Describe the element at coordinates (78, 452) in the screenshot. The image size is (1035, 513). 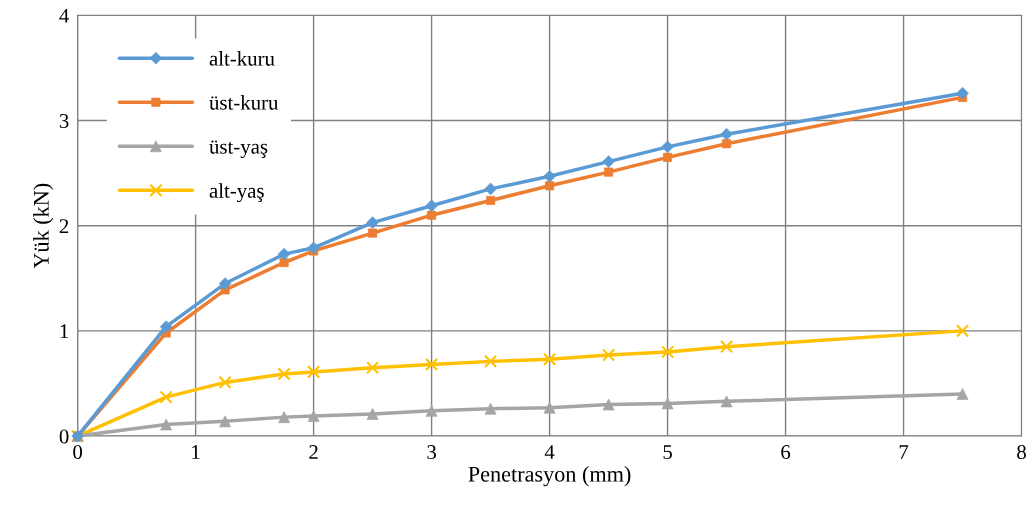
I see `x-tick-label: 0` at that location.